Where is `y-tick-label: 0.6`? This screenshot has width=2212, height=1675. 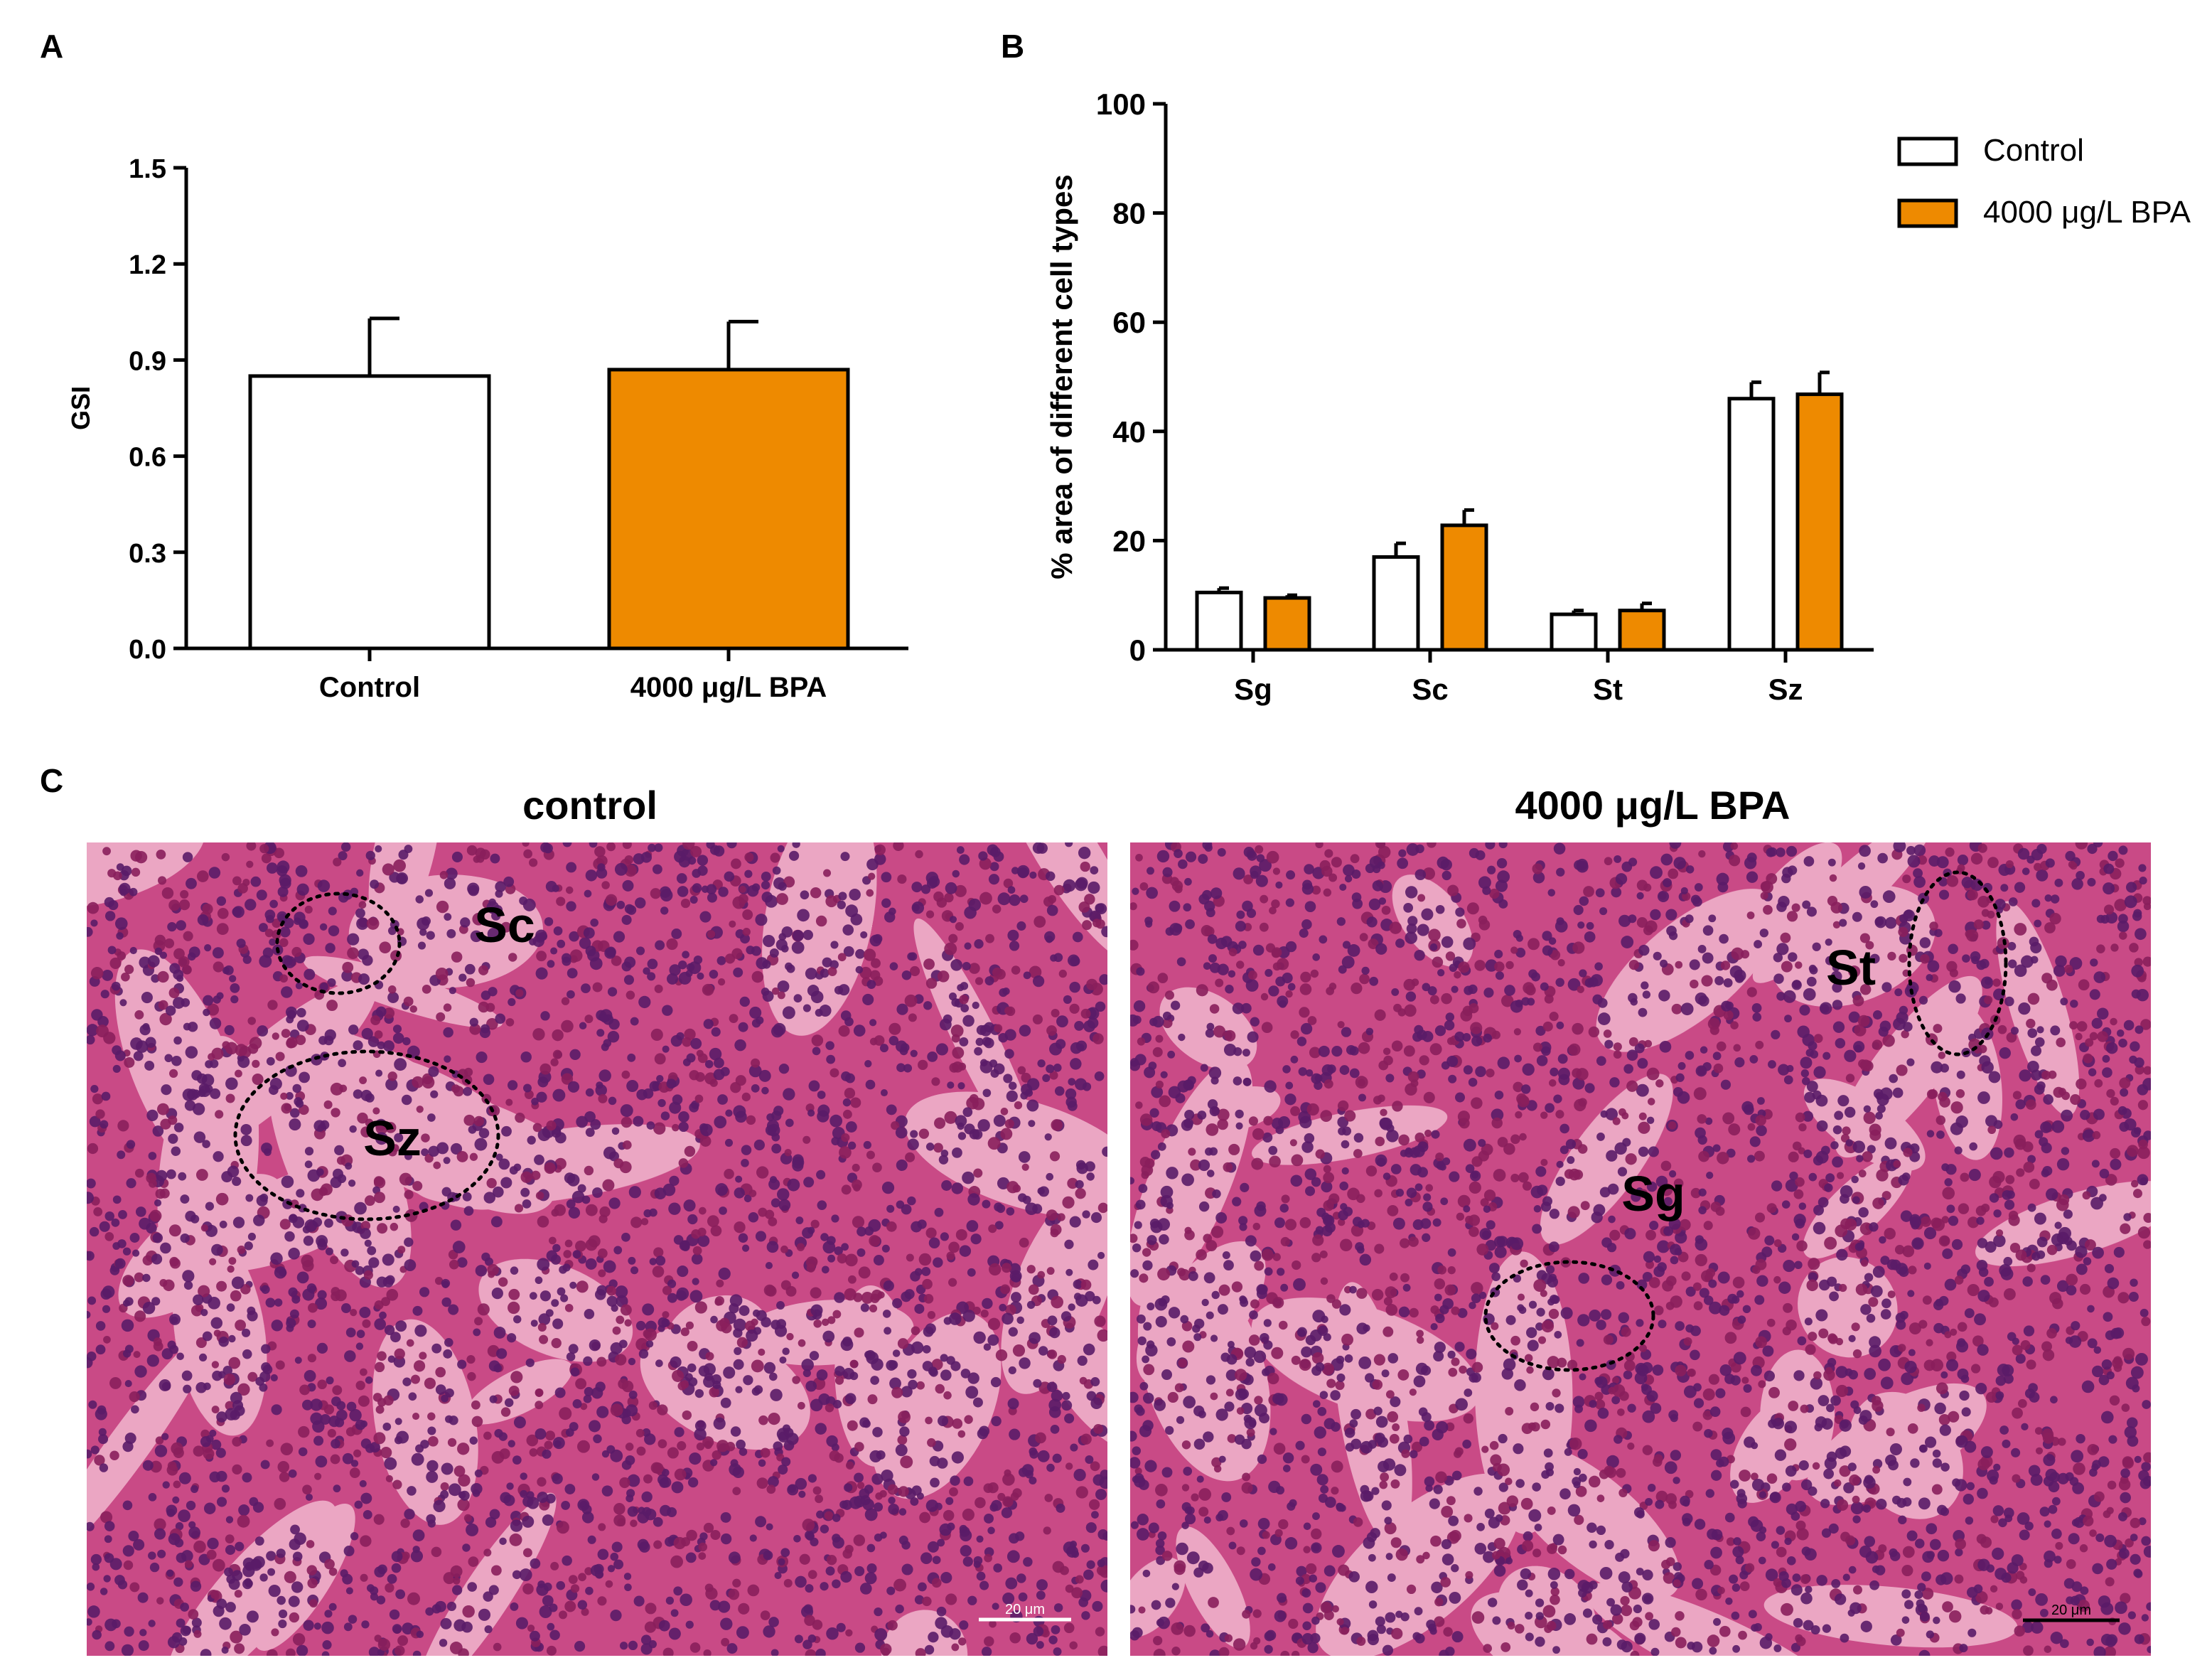 y-tick-label: 0.6 is located at coordinates (147, 458).